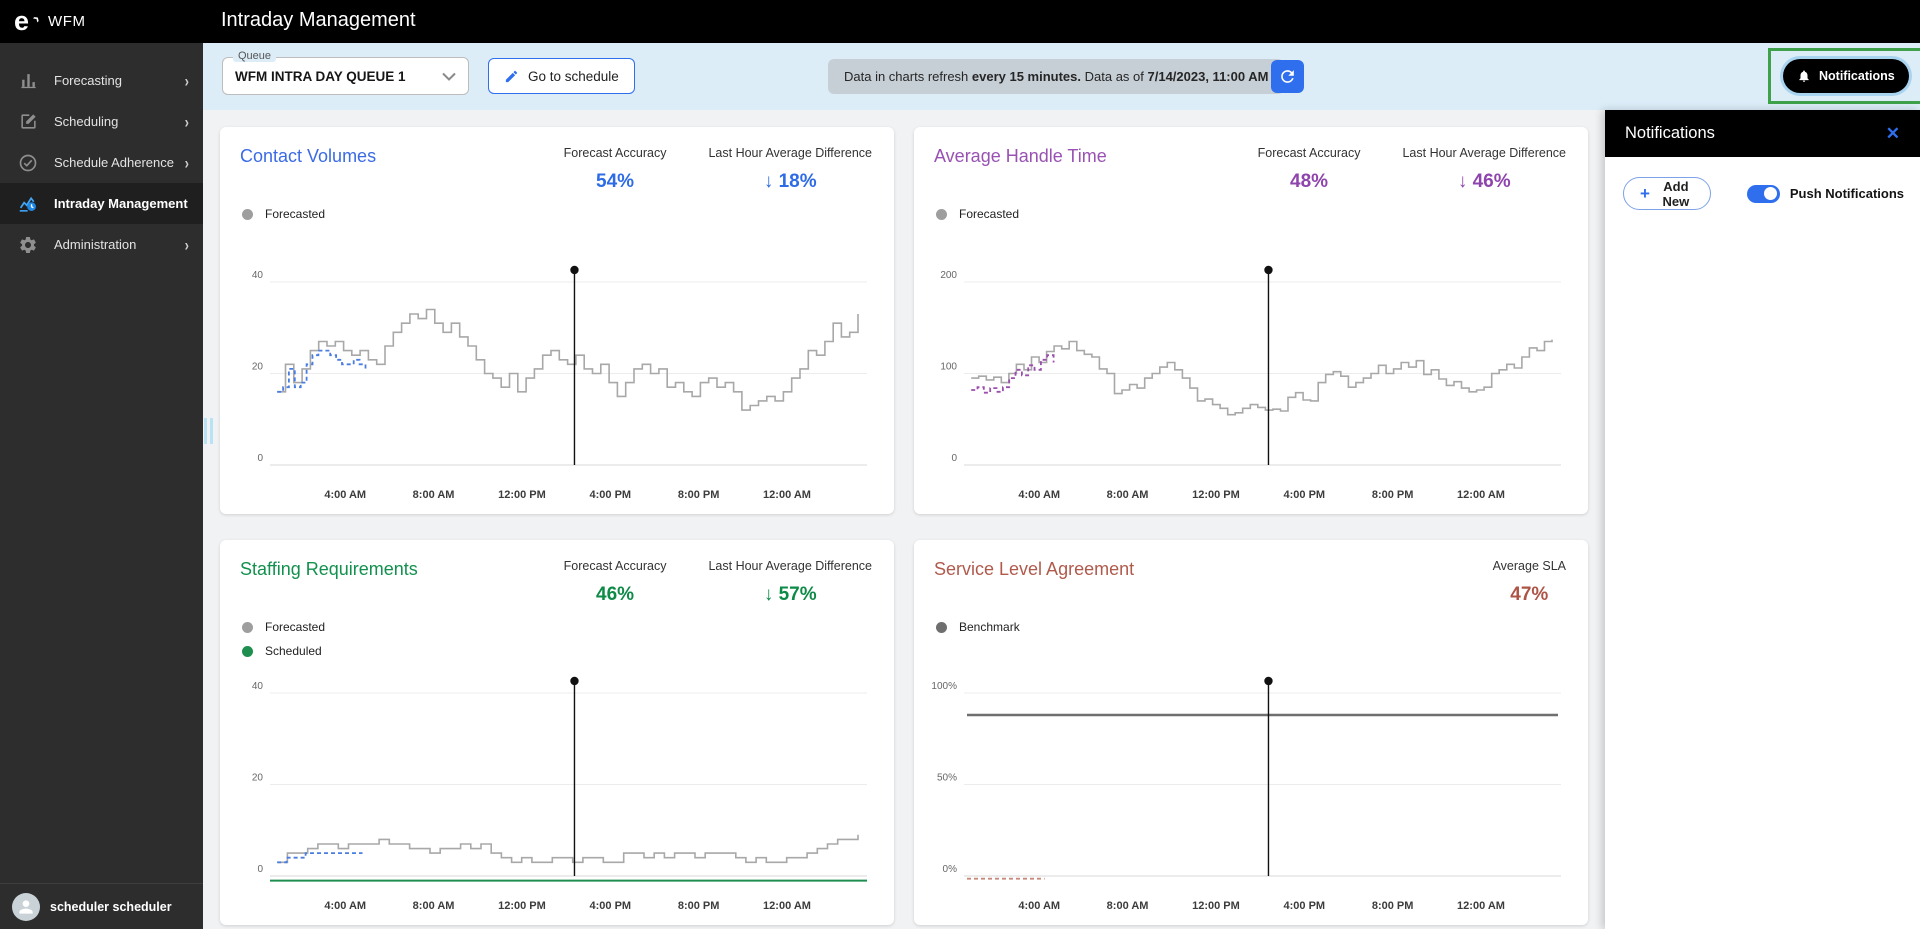  Describe the element at coordinates (1026, 76) in the screenshot. I see `refresh-interval: every 15 minutes.` at that location.